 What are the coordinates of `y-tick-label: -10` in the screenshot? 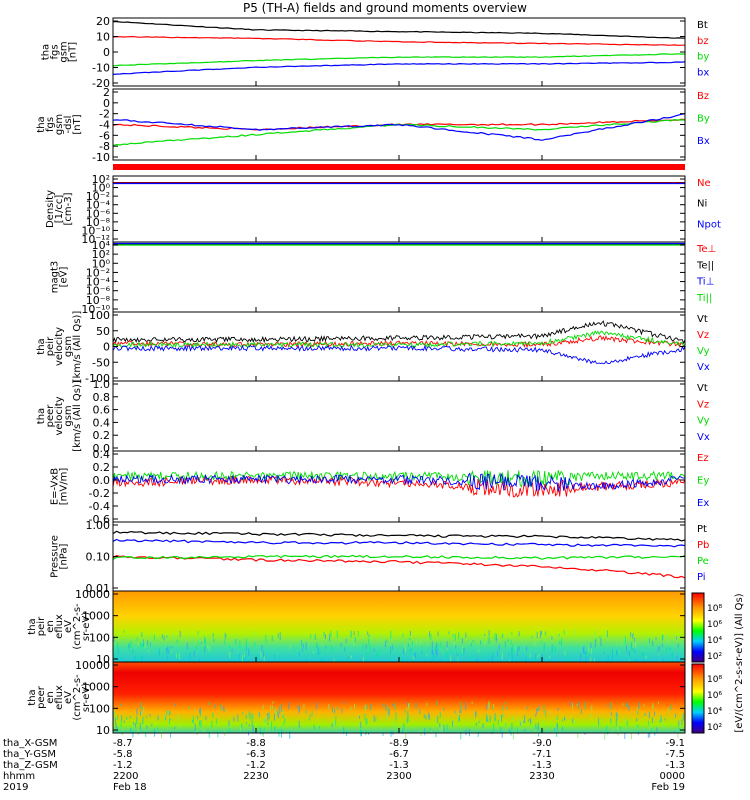 It's located at (101, 157).